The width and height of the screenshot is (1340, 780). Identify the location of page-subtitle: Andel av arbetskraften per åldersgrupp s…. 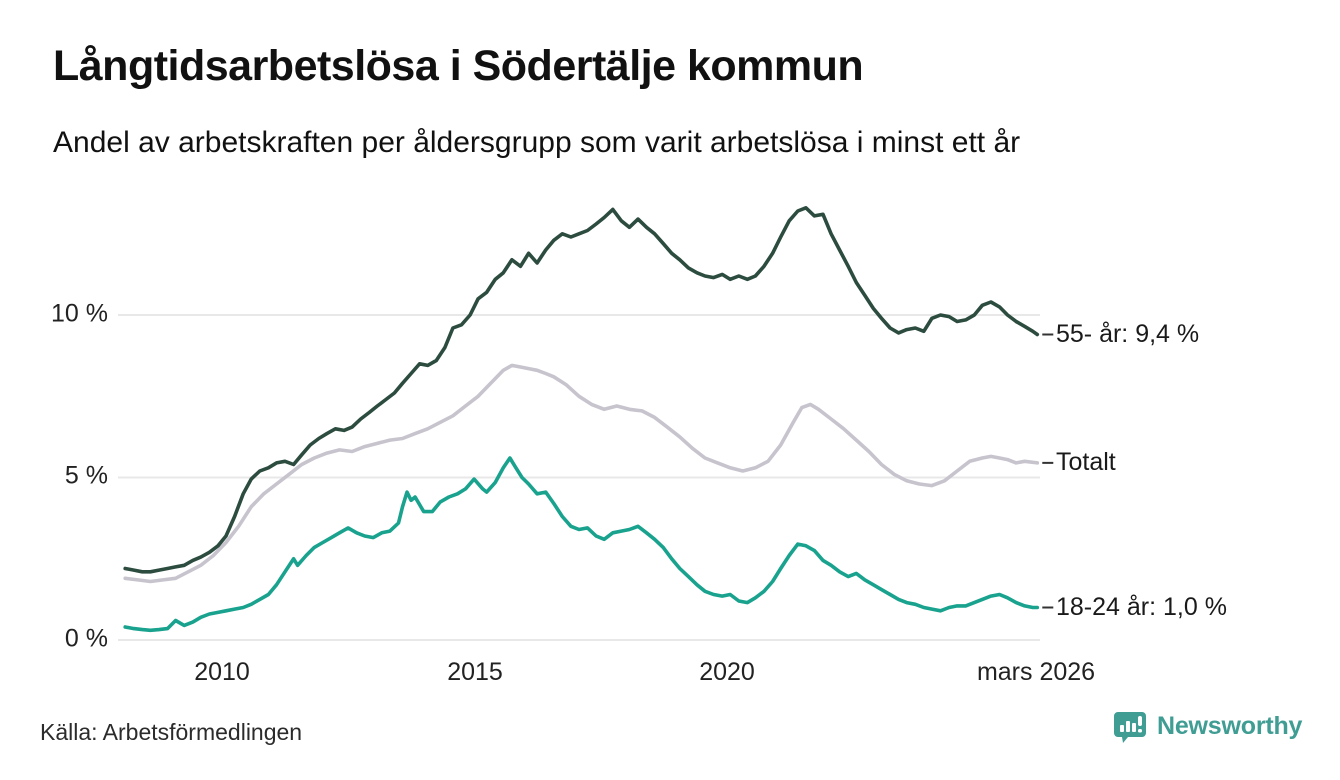
(537, 142).